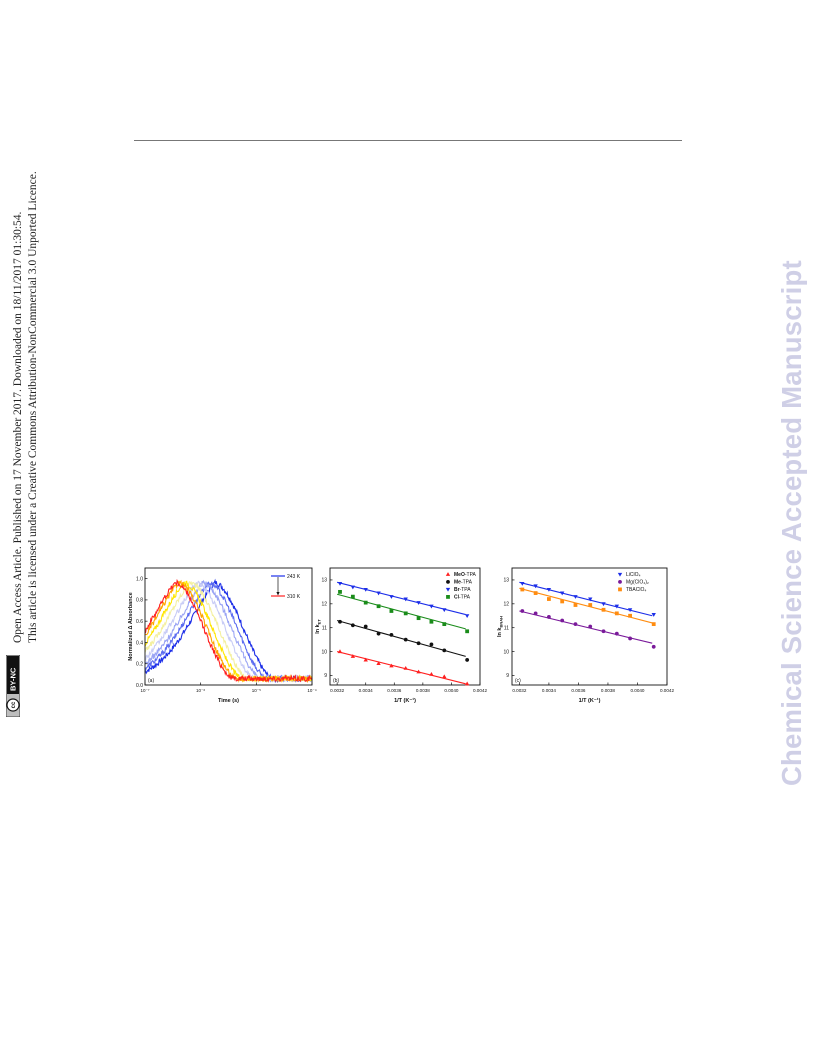 This screenshot has height=1056, width=816. Describe the element at coordinates (636, 590) in the screenshot. I see `legend-label: TBAClO₄` at that location.